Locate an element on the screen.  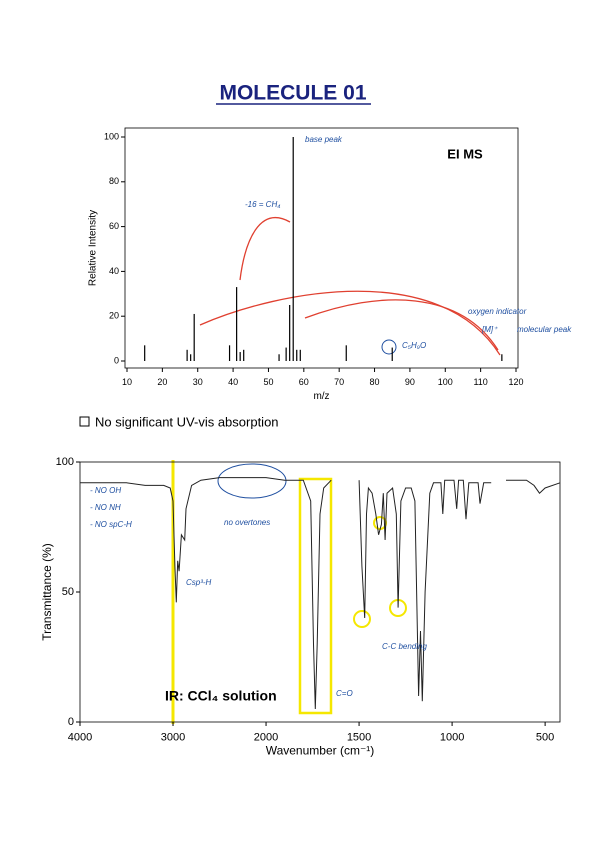
annotation: - NO OH is located at coordinates (105, 490).